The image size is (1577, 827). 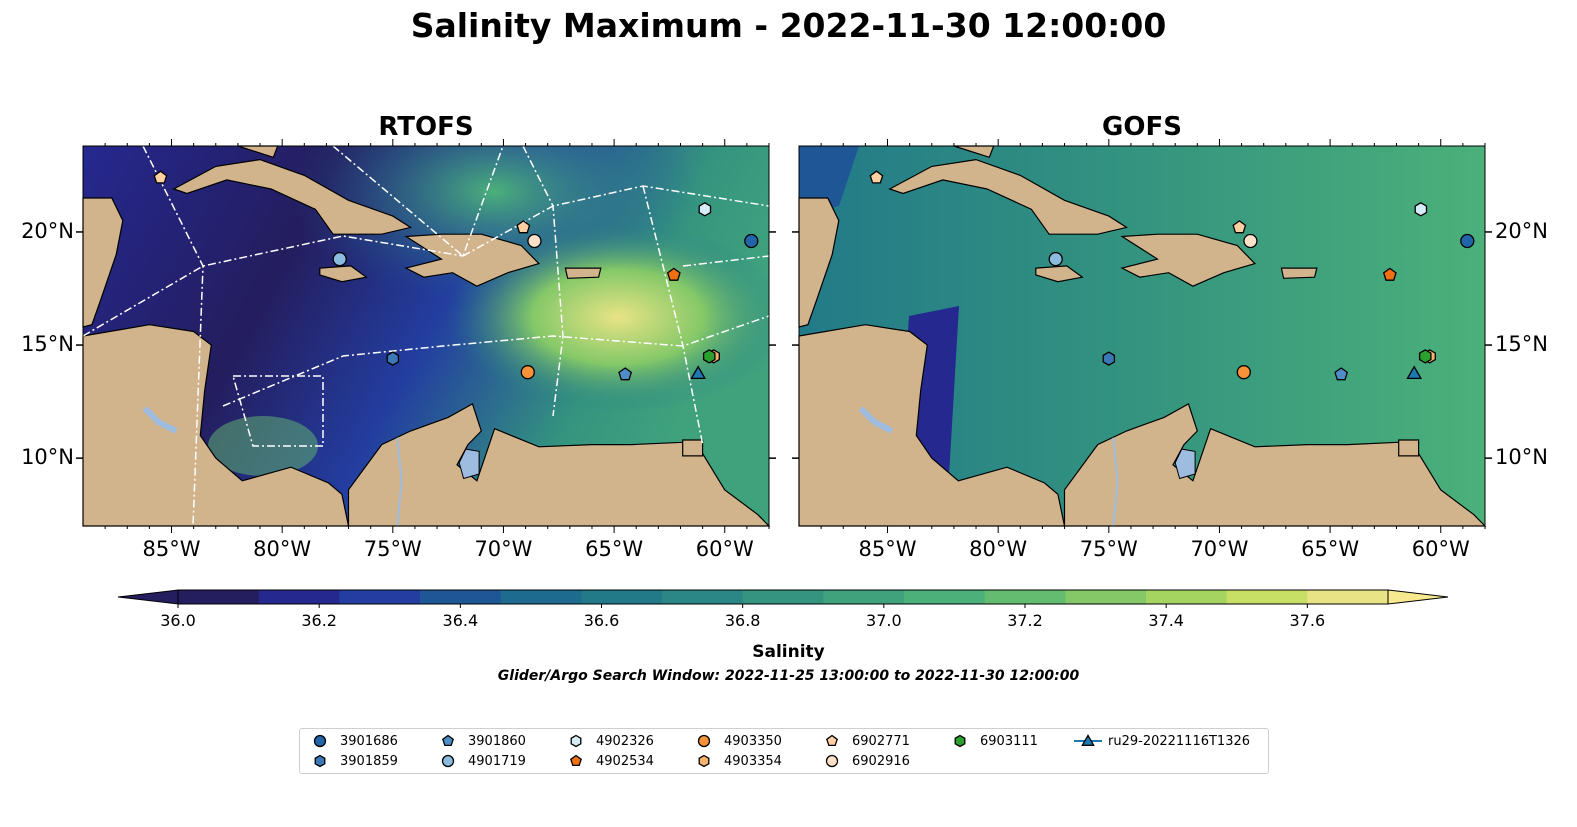 What do you see at coordinates (881, 761) in the screenshot?
I see `legend-label: 6902916` at bounding box center [881, 761].